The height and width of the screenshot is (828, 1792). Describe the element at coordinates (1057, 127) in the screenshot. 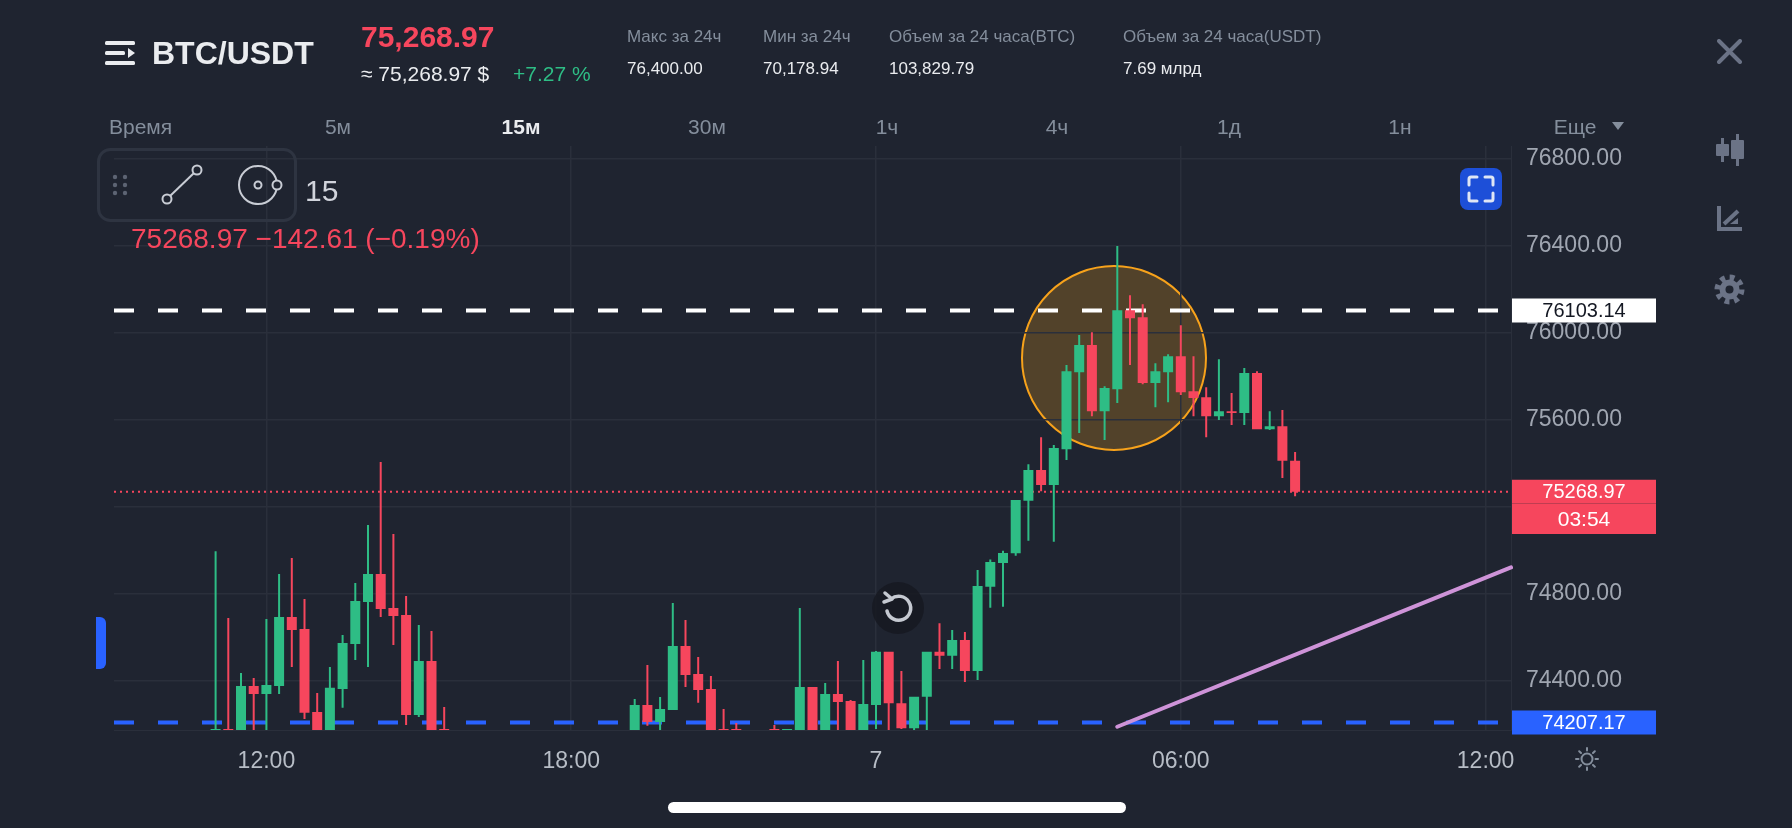

I see `text: 4ч` at that location.